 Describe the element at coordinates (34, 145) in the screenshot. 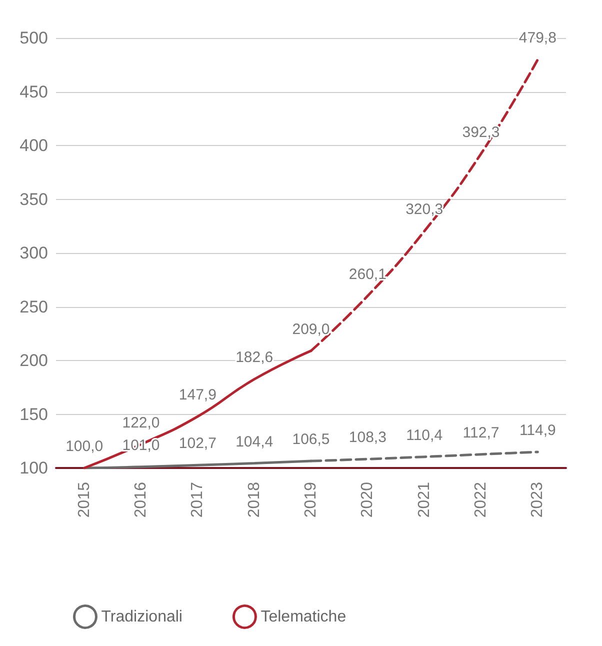

I see `y-tick-label: 400` at that location.